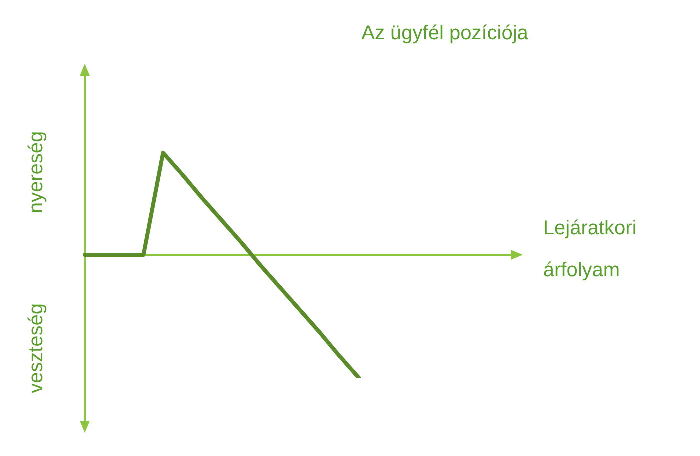  Describe the element at coordinates (37, 348) in the screenshot. I see `text: veszteség` at that location.